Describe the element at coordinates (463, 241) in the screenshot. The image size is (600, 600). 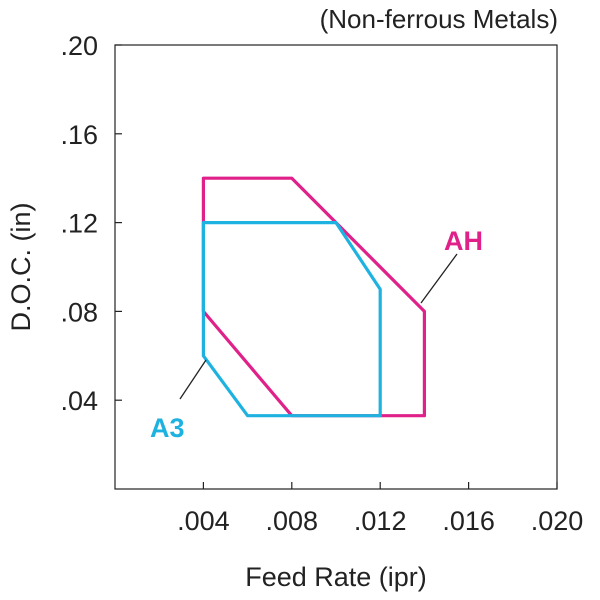
I see `series-label-ah: AH` at that location.